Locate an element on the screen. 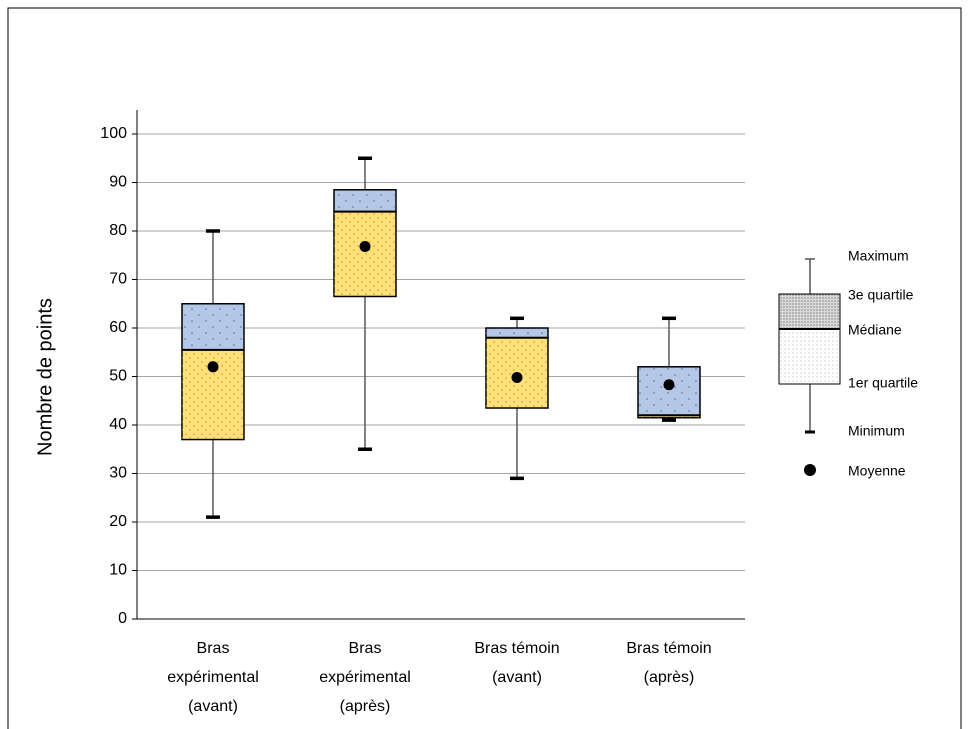 Image resolution: width=969 pixels, height=729 pixels. y-tick-label: 60 is located at coordinates (118, 327).